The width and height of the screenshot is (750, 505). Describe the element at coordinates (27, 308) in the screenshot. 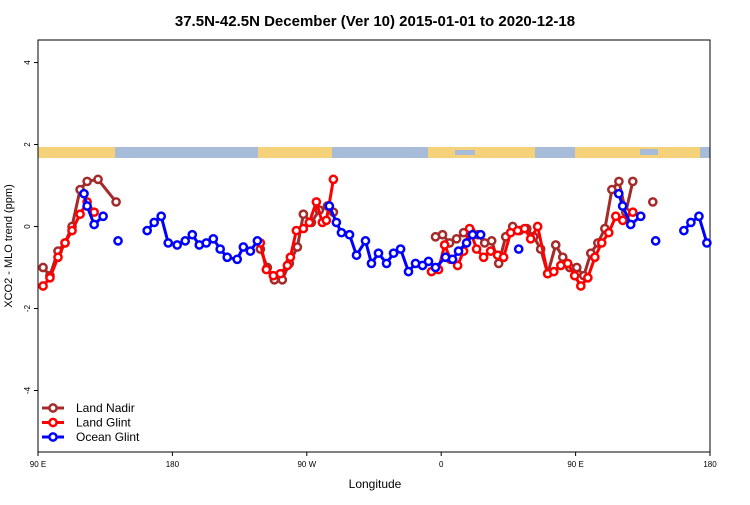

I see `y-tick-label: -2` at that location.